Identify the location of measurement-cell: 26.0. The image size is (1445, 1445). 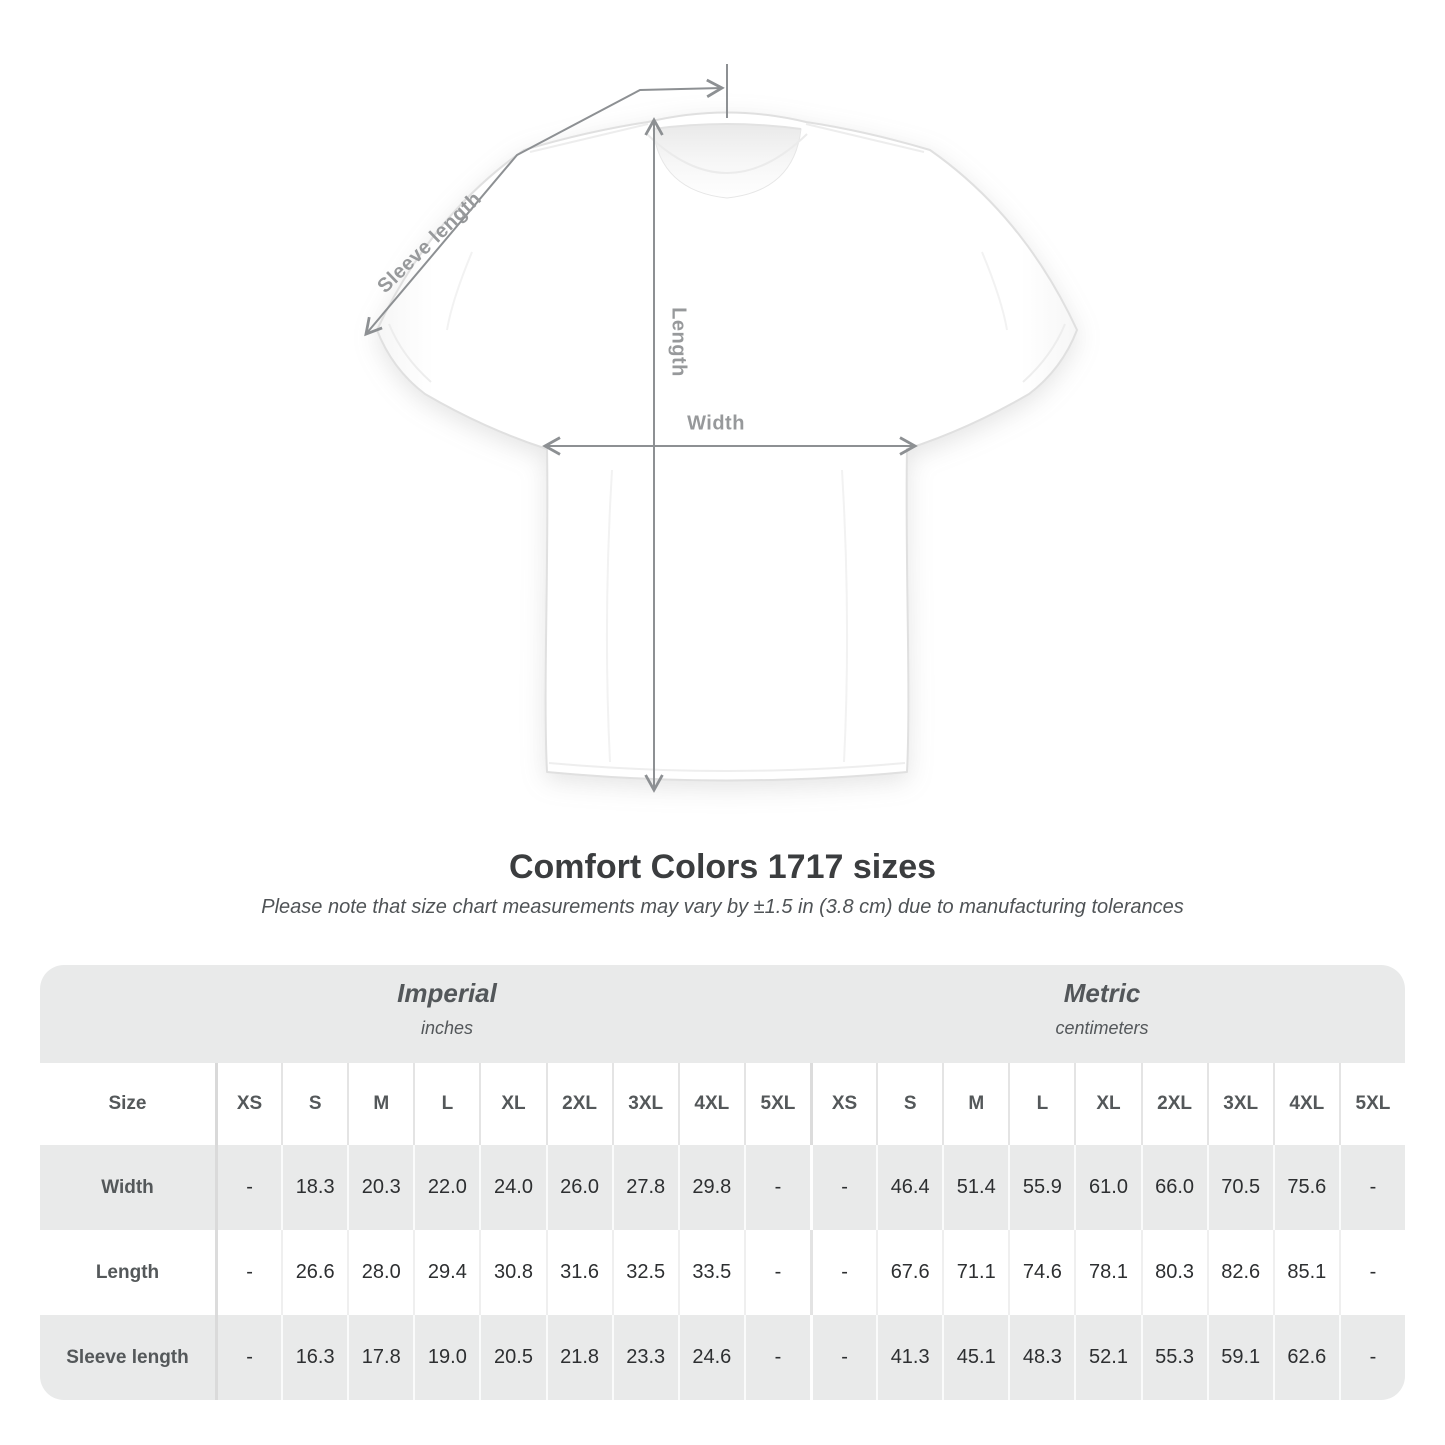
(578, 1187).